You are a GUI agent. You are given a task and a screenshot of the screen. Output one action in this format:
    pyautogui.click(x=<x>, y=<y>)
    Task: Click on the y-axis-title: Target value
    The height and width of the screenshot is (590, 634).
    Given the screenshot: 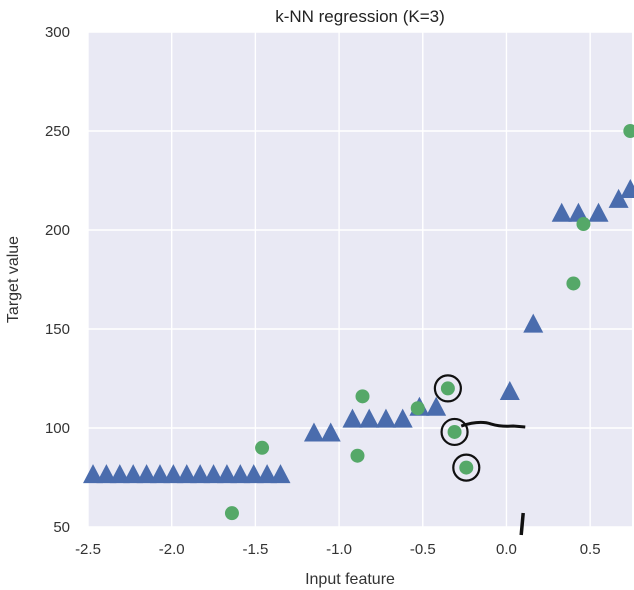 What is the action you would take?
    pyautogui.click(x=13, y=279)
    